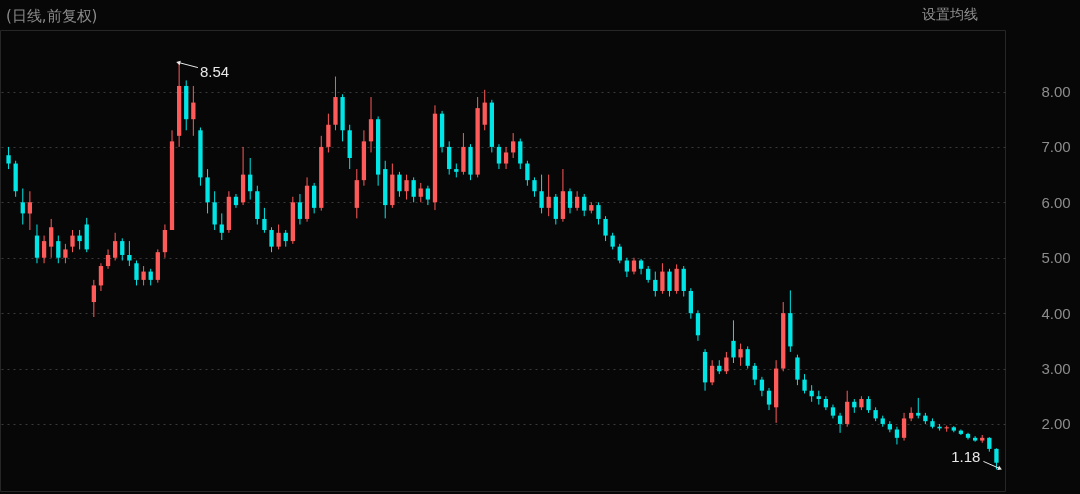 The height and width of the screenshot is (494, 1080). I want to click on chart-title: (日线,前复权), so click(52, 16).